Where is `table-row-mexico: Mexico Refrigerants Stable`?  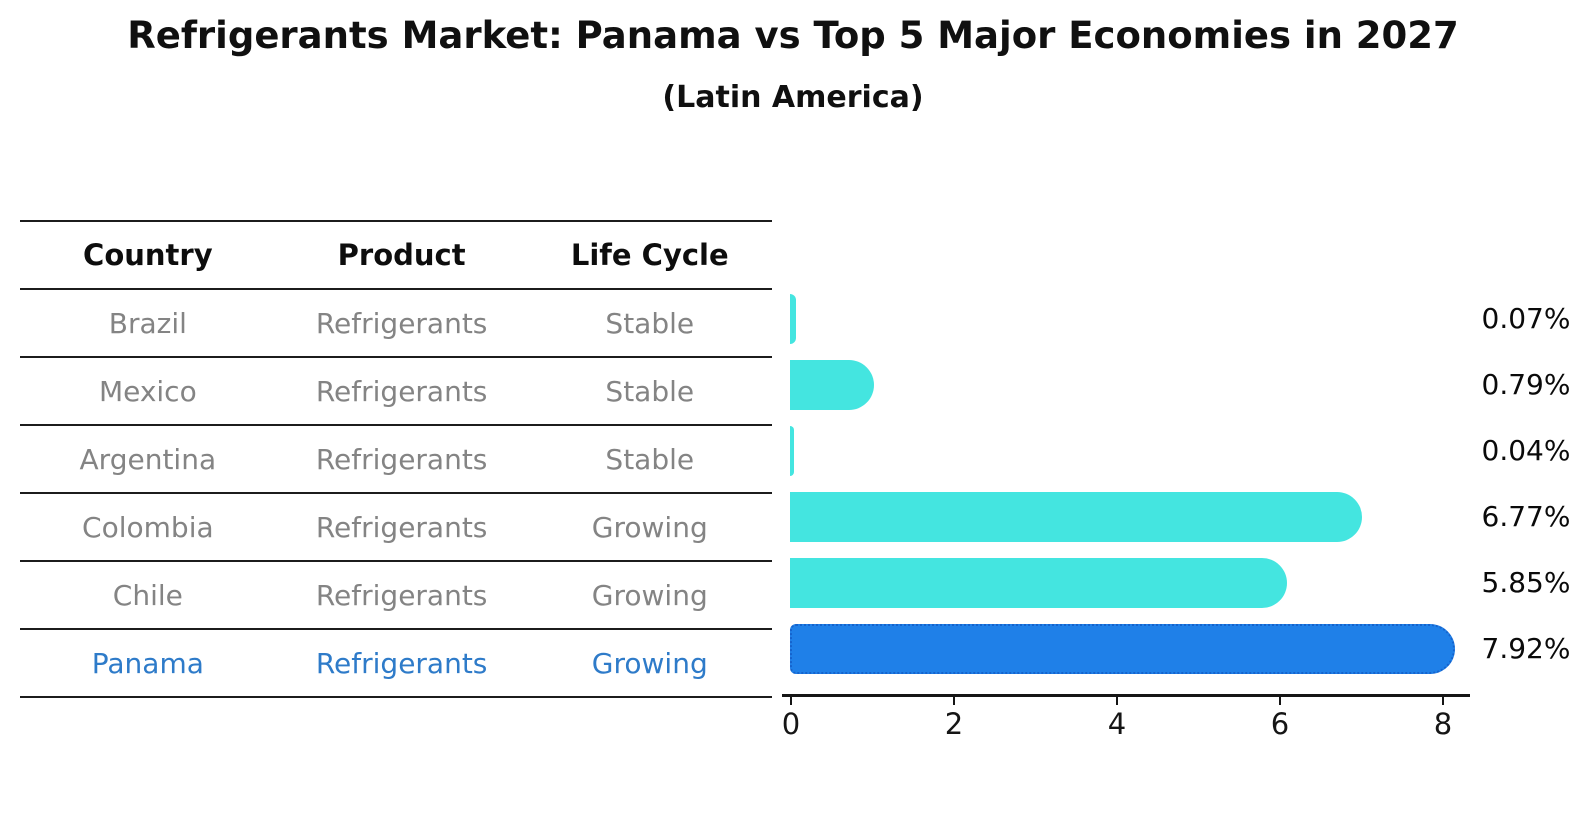
table-row-mexico: Mexico Refrigerants Stable is located at coordinates (396, 390).